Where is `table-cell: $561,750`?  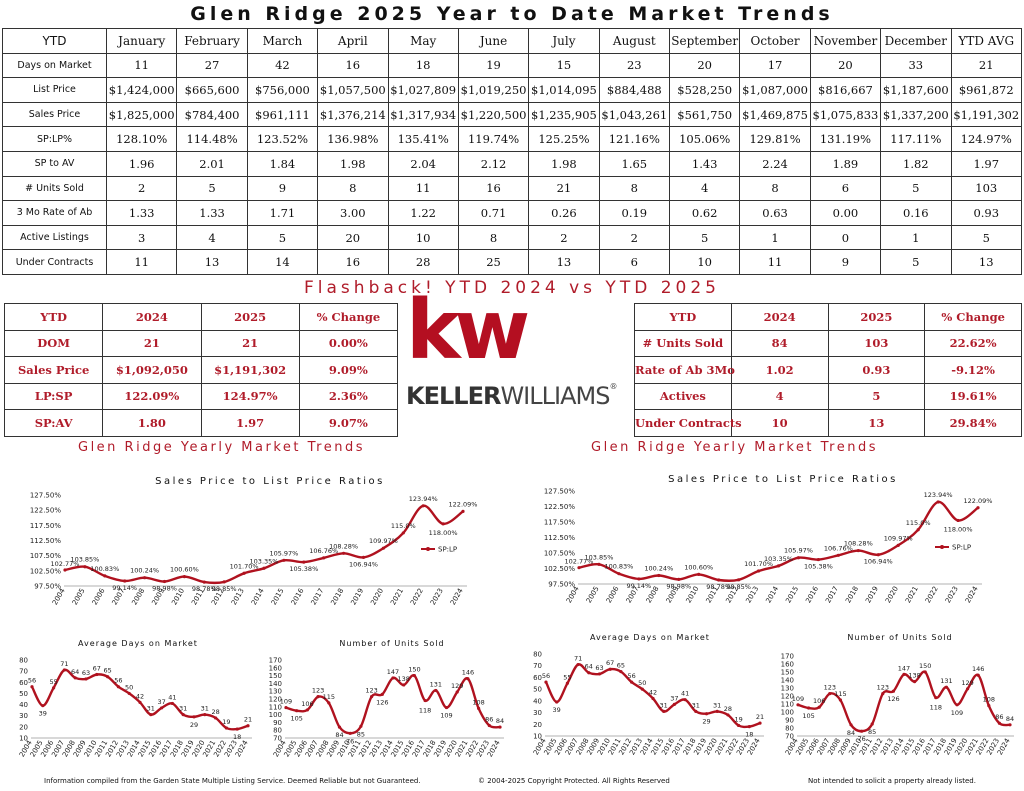 table-cell: $561,750 is located at coordinates (704, 114).